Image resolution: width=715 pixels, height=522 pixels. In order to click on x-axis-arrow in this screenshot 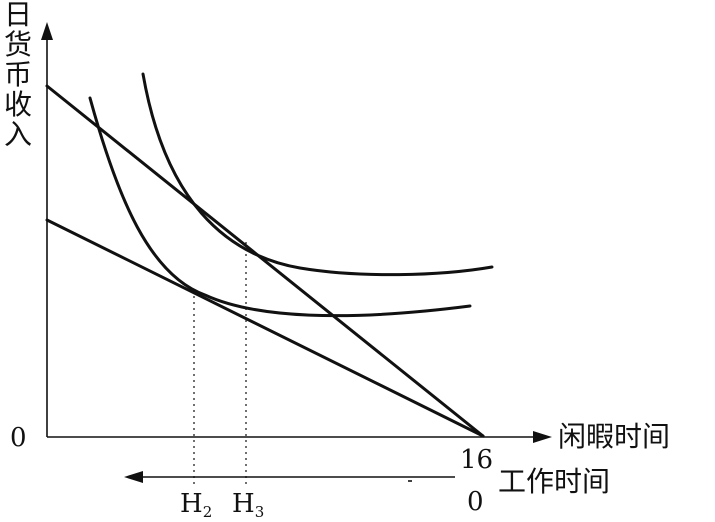, I will do `click(542, 437)`.